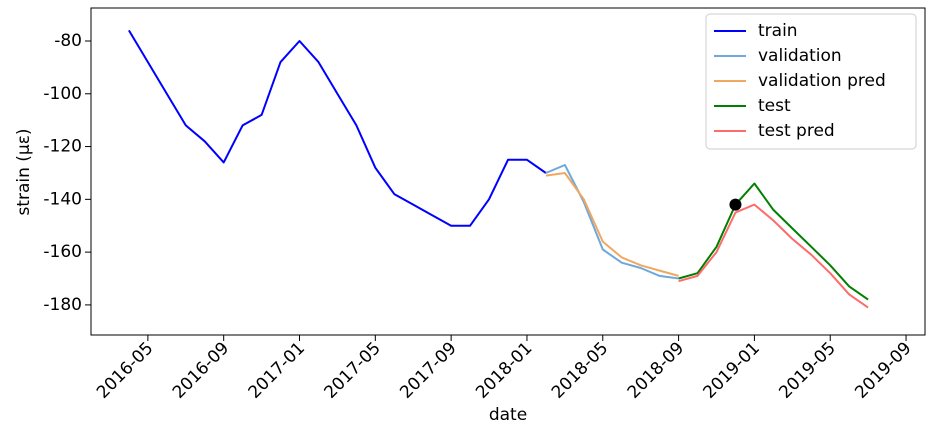  What do you see at coordinates (656, 370) in the screenshot?
I see `x-tick-label: 2018-09` at bounding box center [656, 370].